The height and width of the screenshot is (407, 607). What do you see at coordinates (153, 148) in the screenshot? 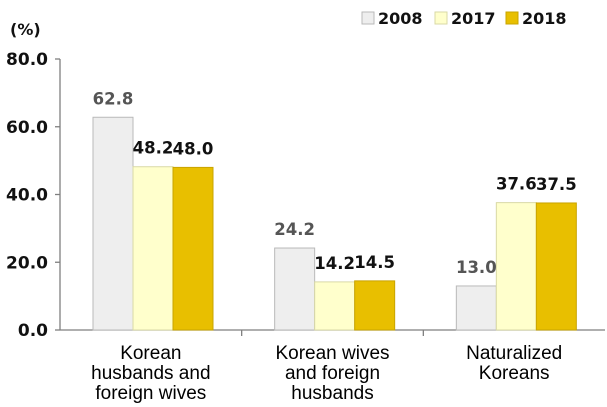
I see `data-label: 48.2` at bounding box center [153, 148].